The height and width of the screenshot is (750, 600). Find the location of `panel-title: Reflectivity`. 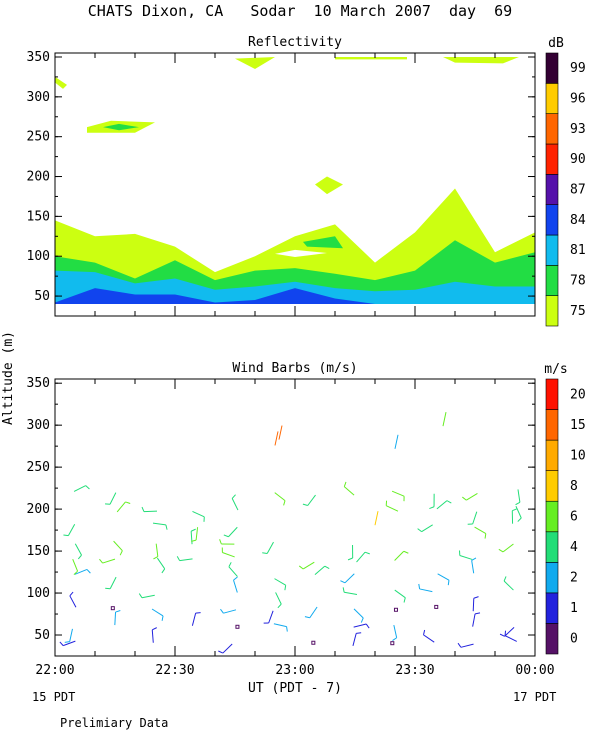

panel-title: Reflectivity is located at coordinates (295, 42).